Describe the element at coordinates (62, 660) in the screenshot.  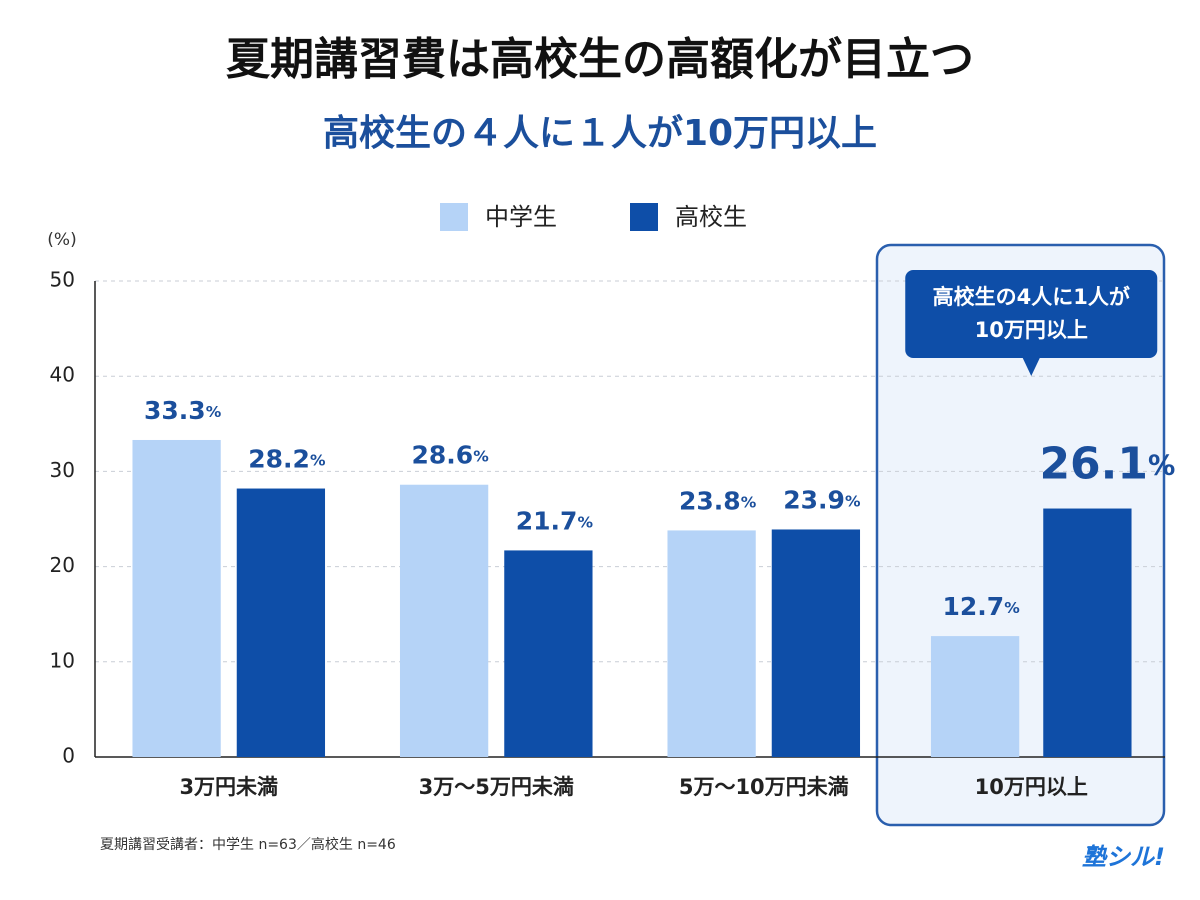
I see `y-tick-label: 10` at that location.